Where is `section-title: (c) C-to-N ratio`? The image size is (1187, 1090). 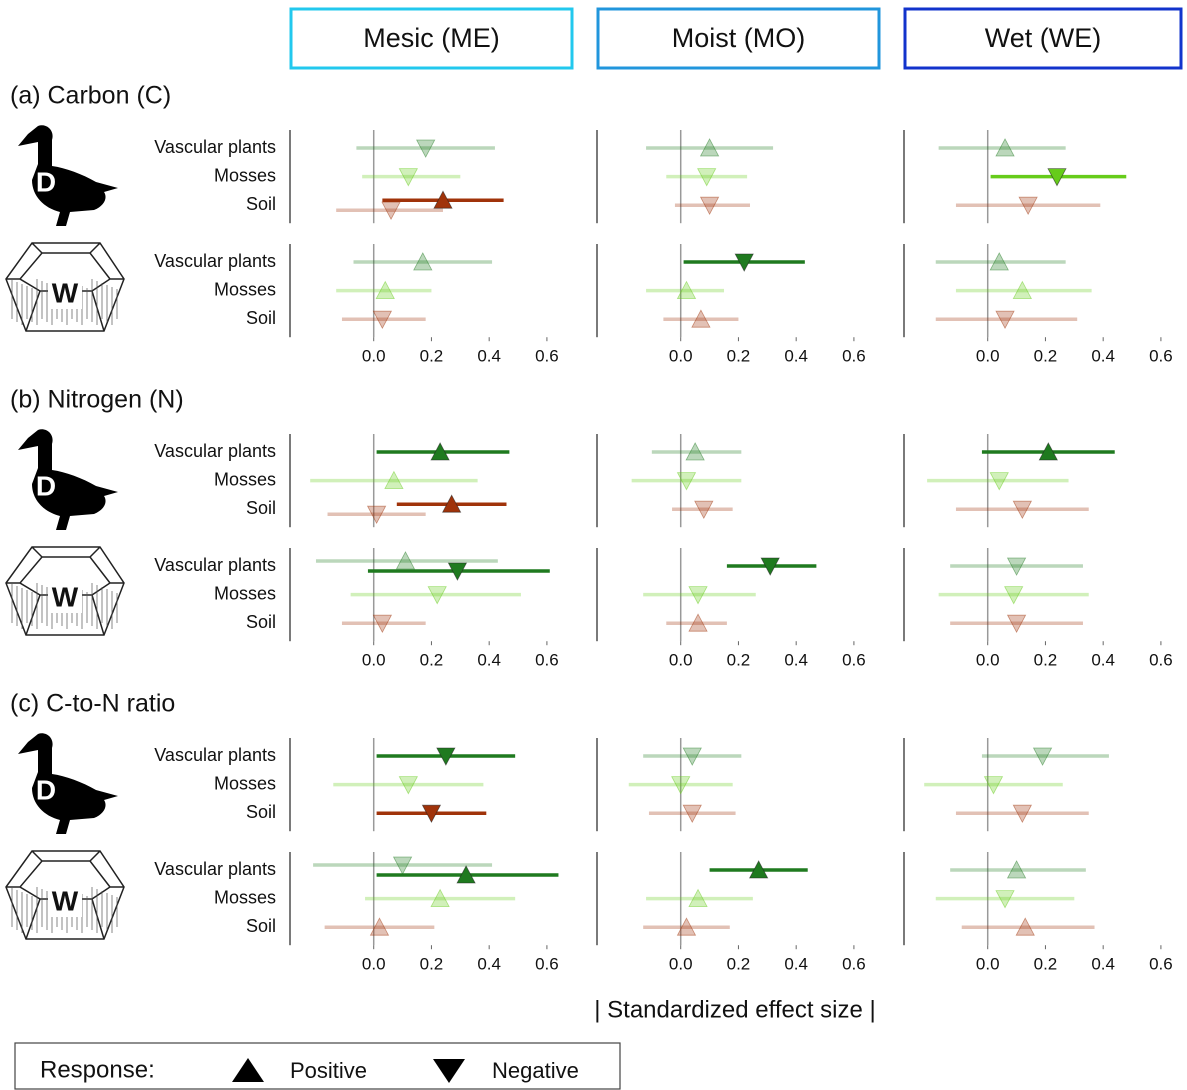 section-title: (c) C-to-N ratio is located at coordinates (92, 704).